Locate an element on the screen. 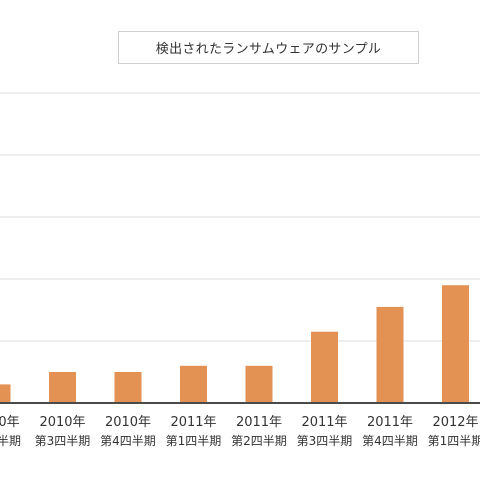 The height and width of the screenshot is (480, 480). legend-label: 検出されたランサムウェアのサンプル is located at coordinates (268, 49).